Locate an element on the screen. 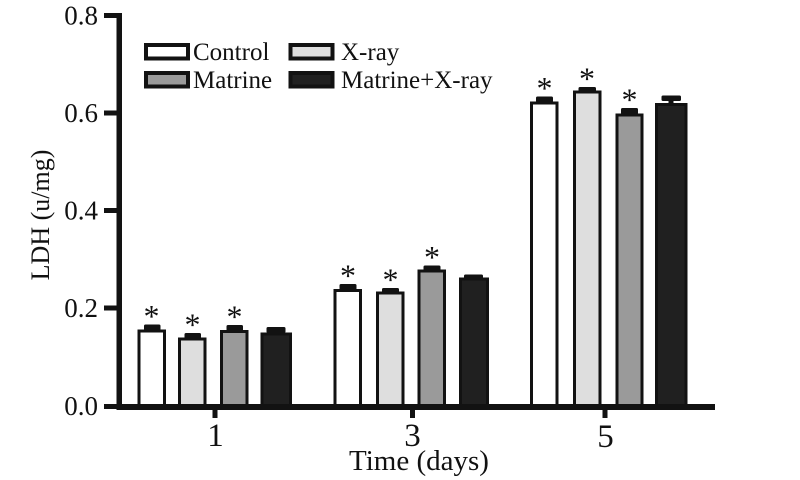  svg-text: 0.8 is located at coordinates (81, 16).